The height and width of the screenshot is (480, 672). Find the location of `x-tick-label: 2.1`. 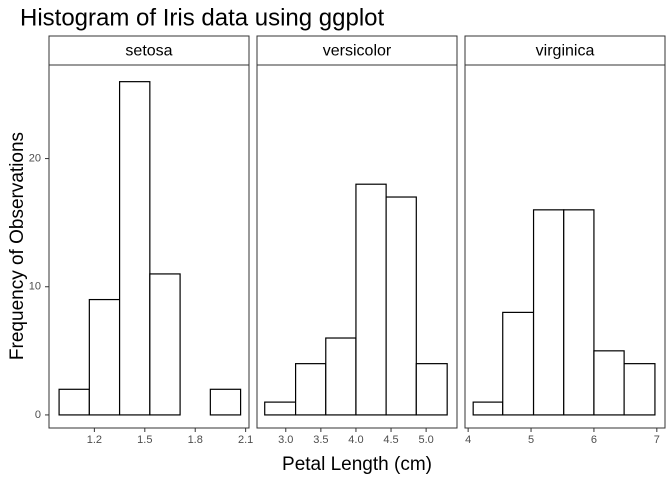

x-tick-label: 2.1 is located at coordinates (245, 440).